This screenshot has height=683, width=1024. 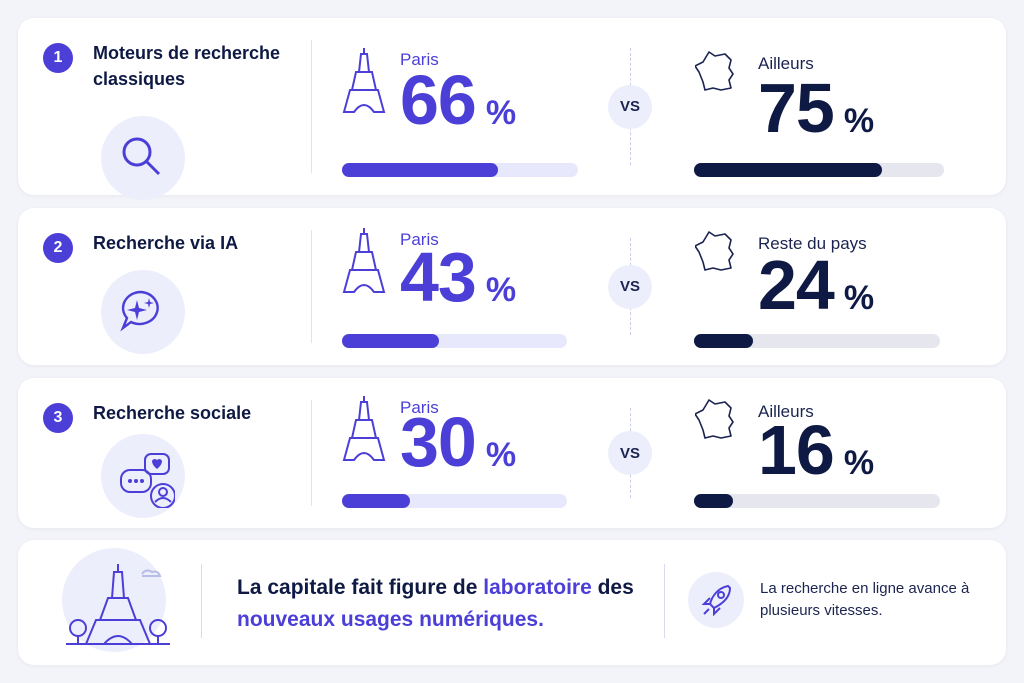 I want to click on other-value: 75, so click(x=796, y=108).